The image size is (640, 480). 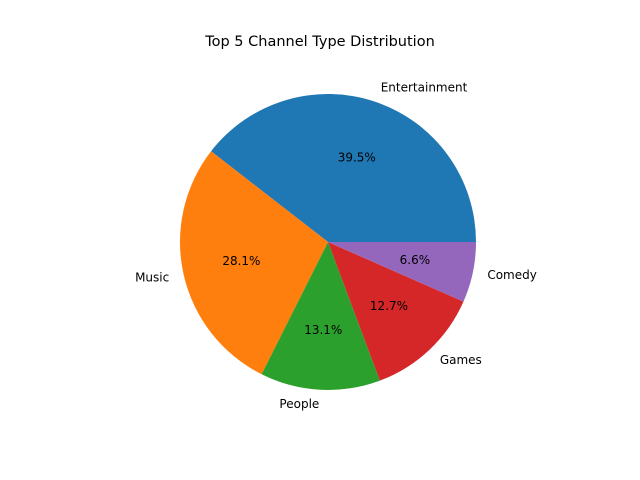 I want to click on percent-label-music: 28.1%, so click(x=241, y=261).